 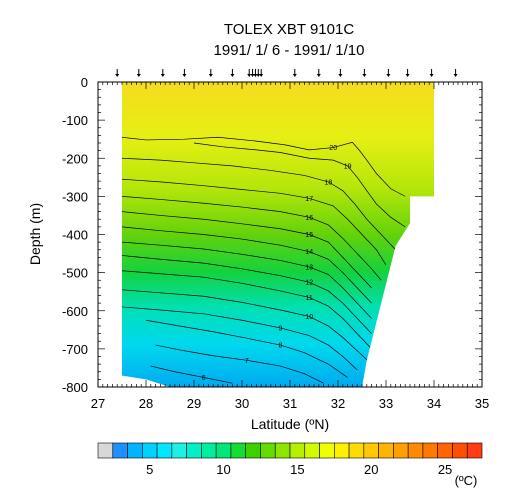 I want to click on x-tick-label: 33, so click(x=386, y=403).